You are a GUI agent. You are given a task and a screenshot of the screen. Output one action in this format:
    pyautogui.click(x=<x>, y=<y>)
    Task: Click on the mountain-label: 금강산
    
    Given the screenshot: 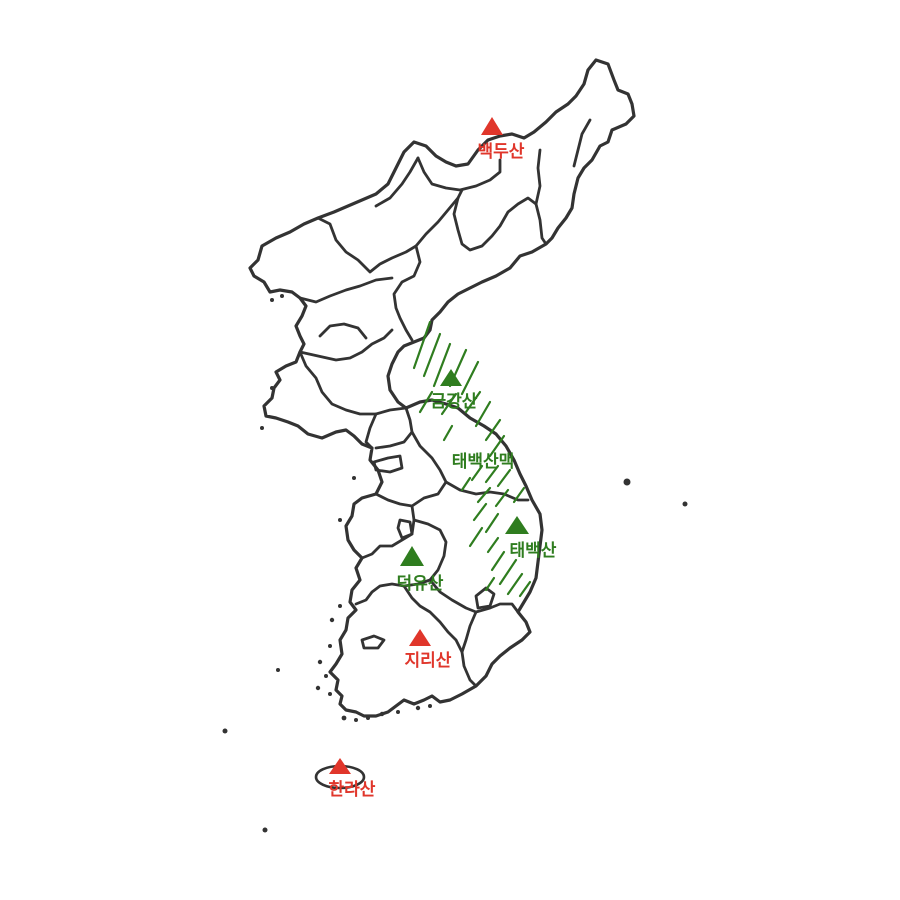 What is the action you would take?
    pyautogui.click(x=454, y=402)
    